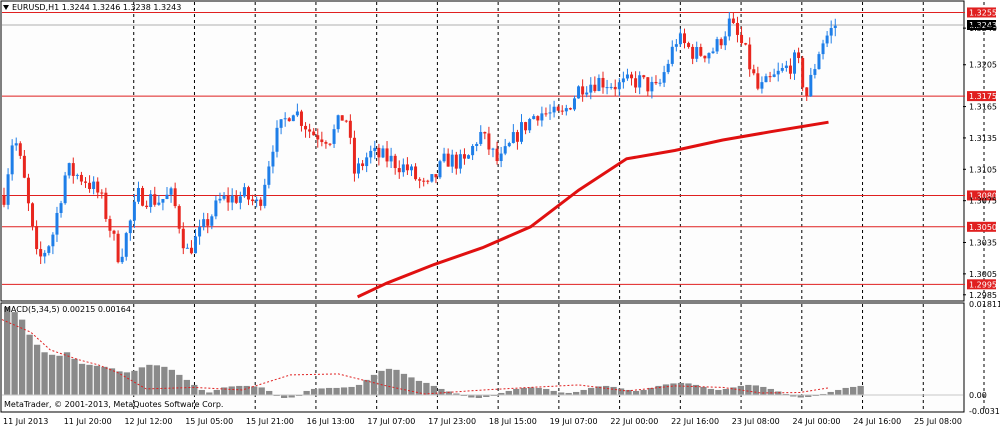 The width and height of the screenshot is (1000, 427). I want to click on time-axis-label: 24 Jul 16:00, so click(877, 421).